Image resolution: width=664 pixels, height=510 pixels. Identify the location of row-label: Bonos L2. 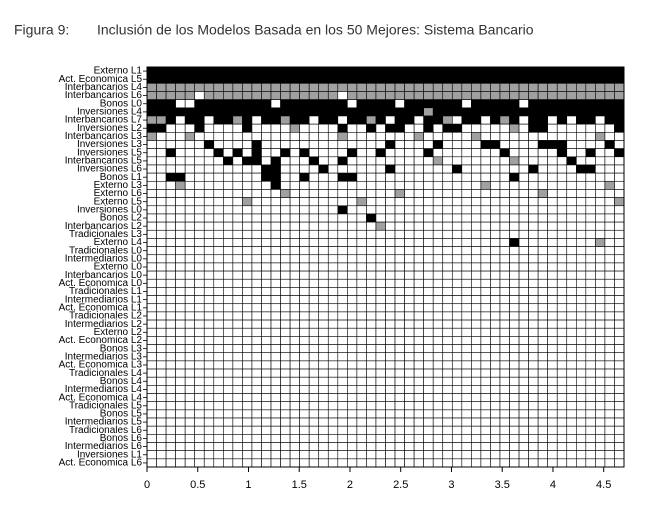
(121, 218).